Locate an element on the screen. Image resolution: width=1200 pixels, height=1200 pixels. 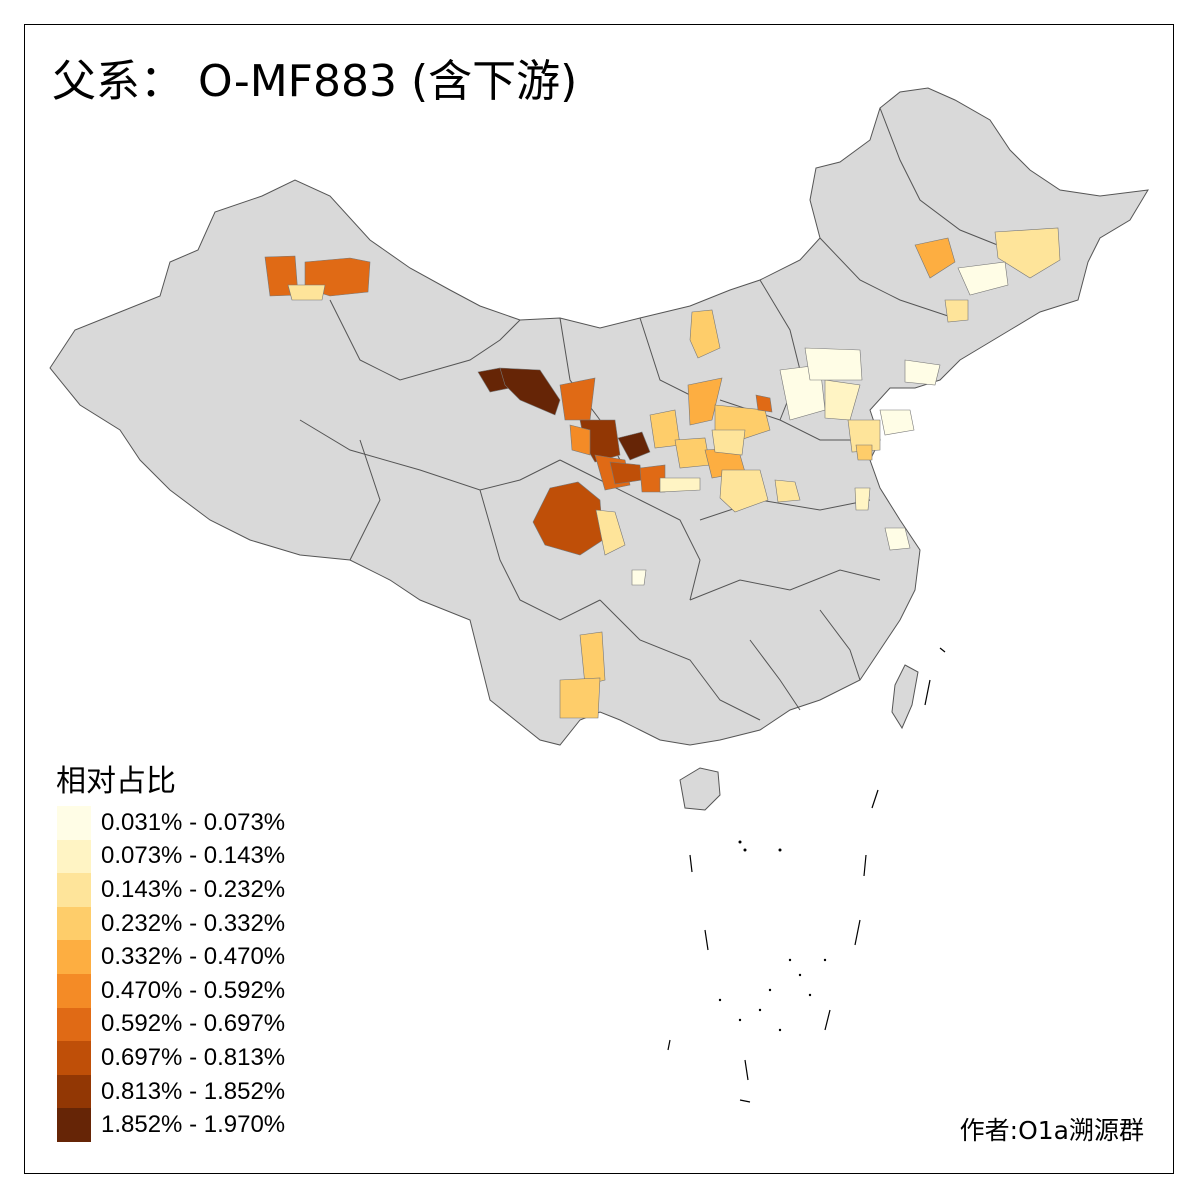
legend-label: 0.332% - 0.470% is located at coordinates (193, 957).